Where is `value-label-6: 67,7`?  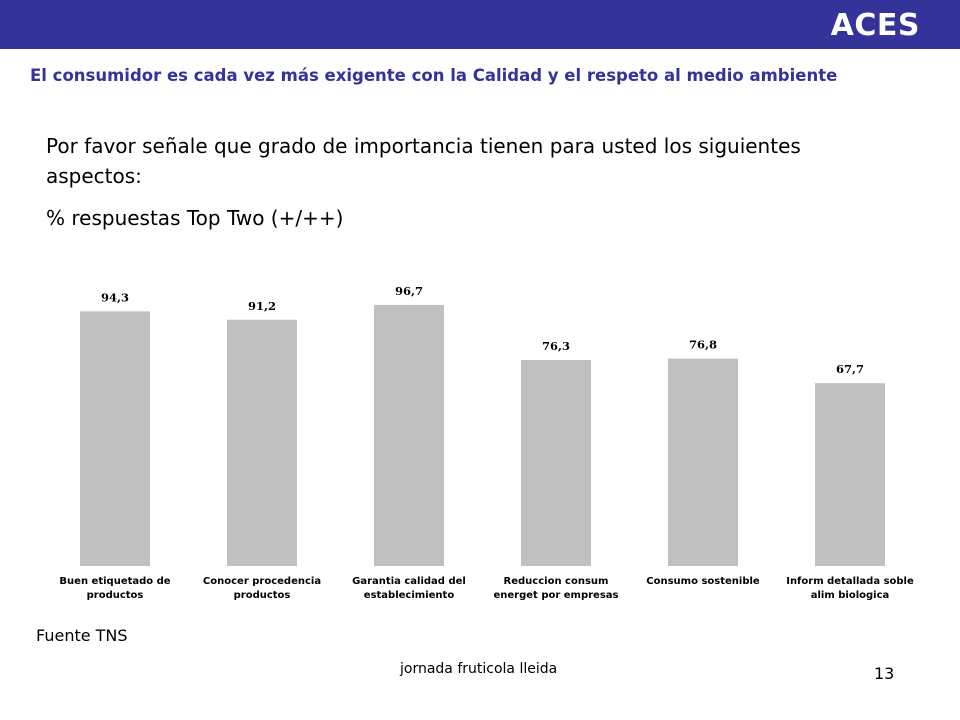
value-label-6: 67,7 is located at coordinates (850, 369).